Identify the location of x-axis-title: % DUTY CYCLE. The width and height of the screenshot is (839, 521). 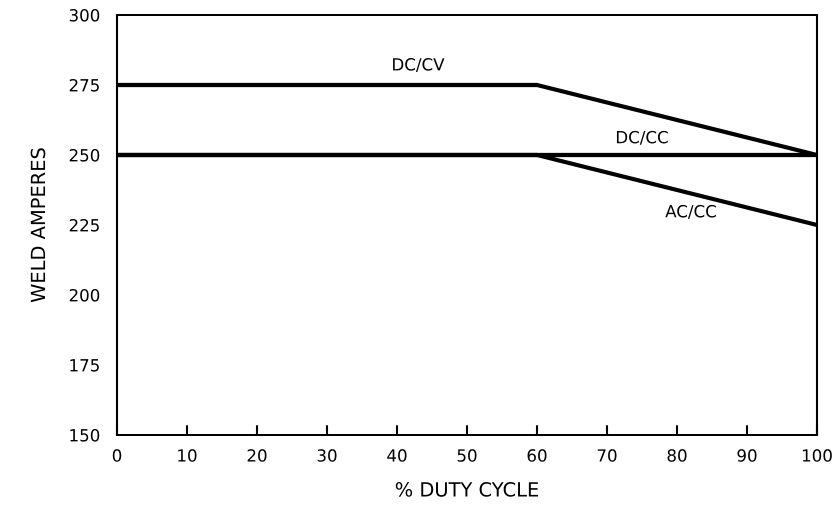
(467, 489).